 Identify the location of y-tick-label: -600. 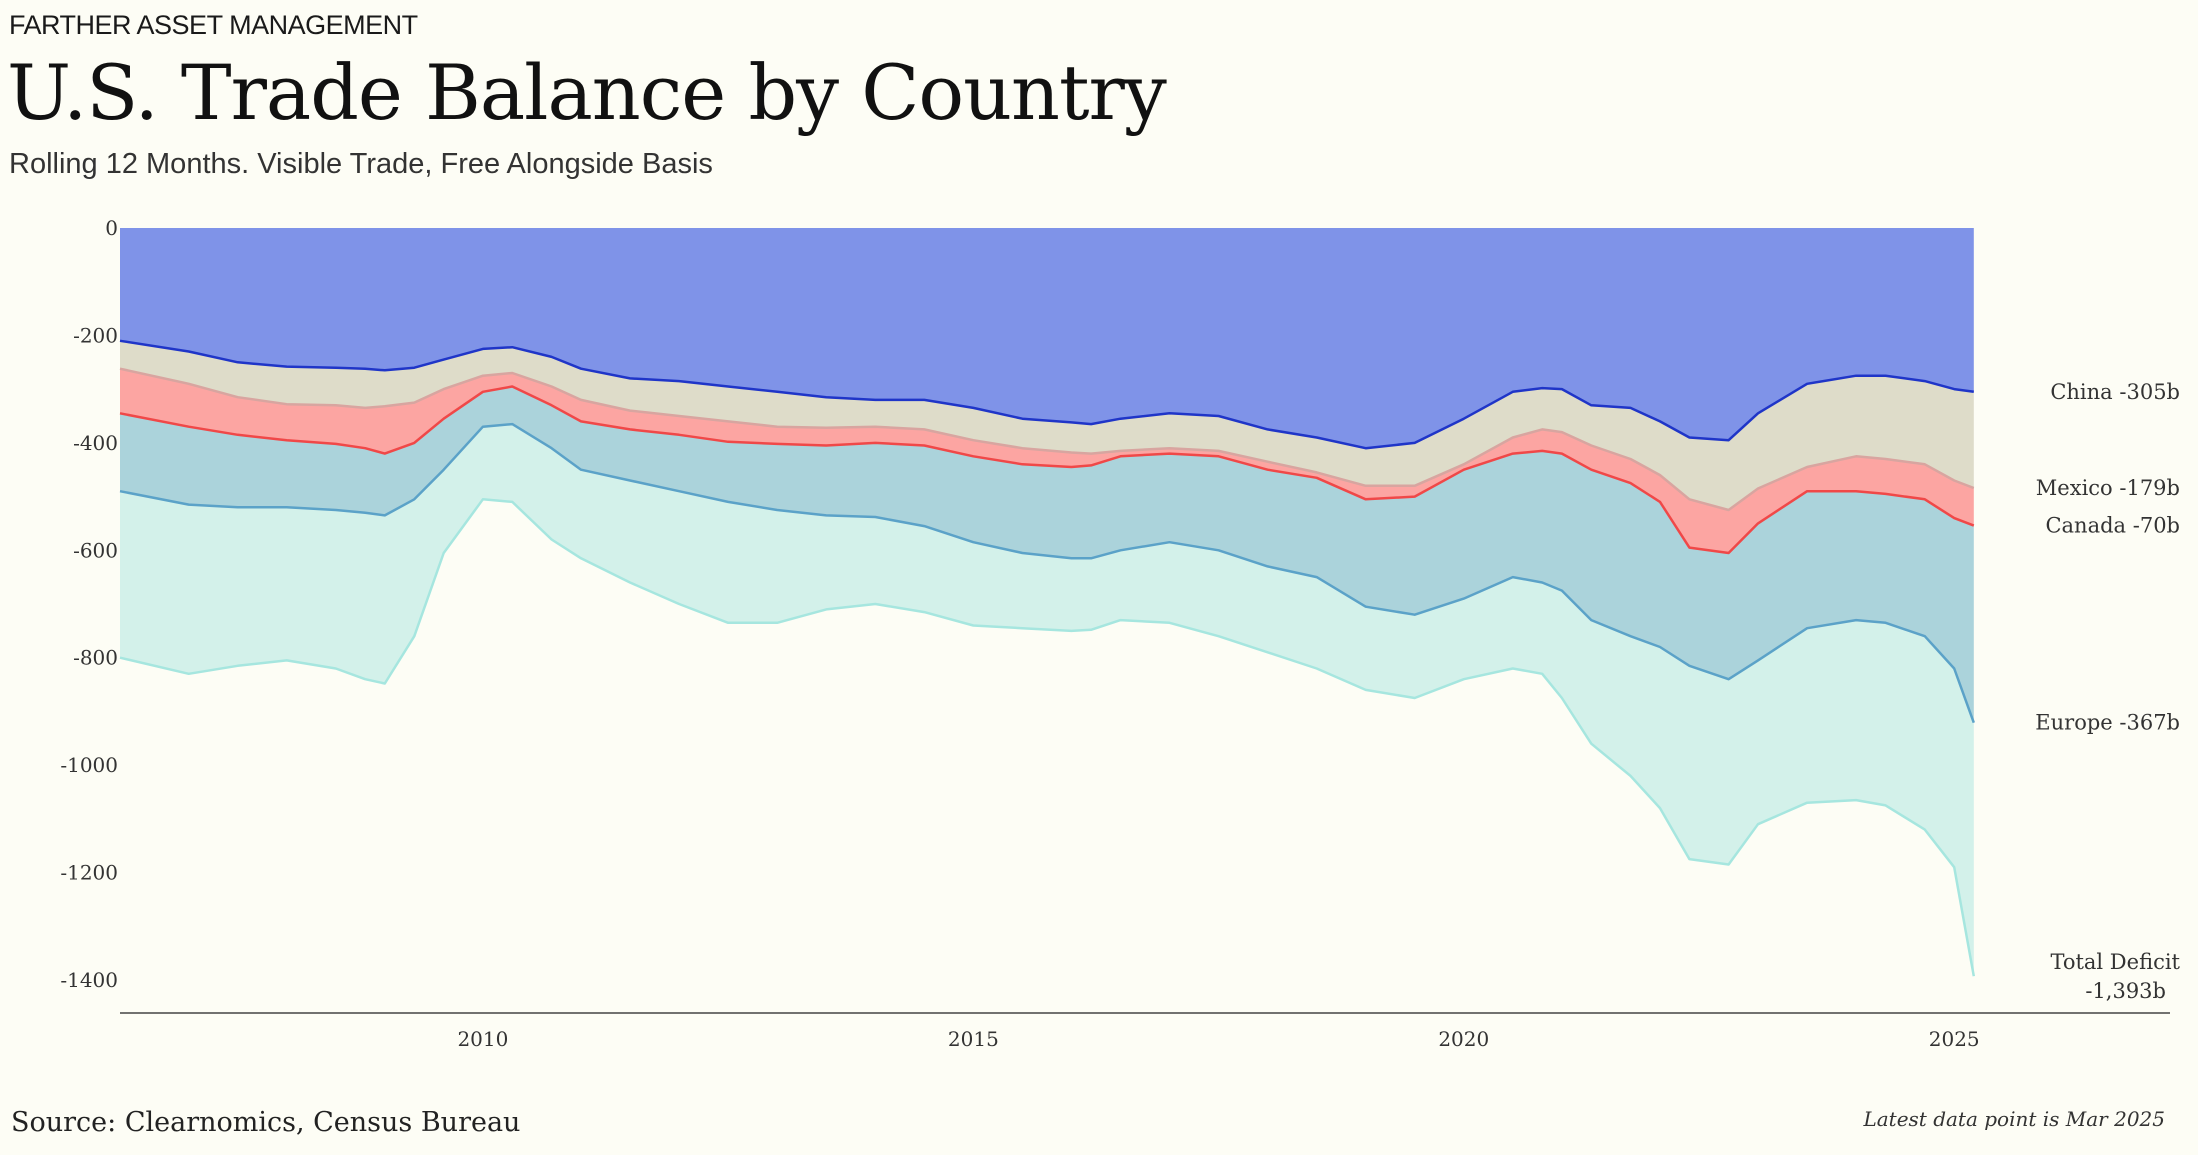
(95, 550).